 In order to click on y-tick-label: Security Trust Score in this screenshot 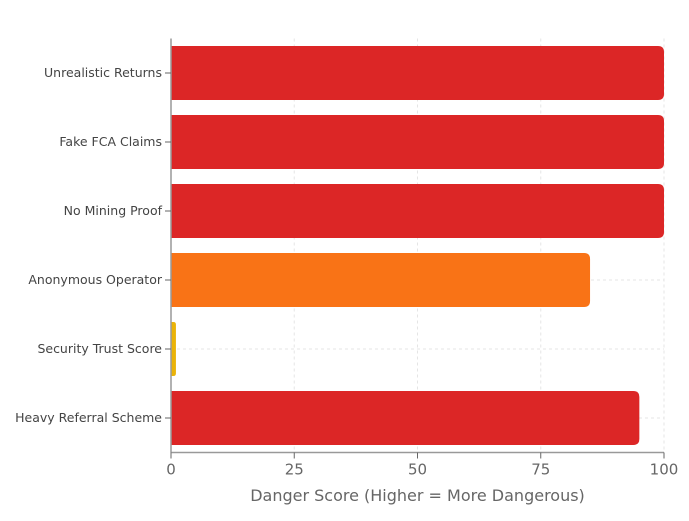, I will do `click(99, 348)`.